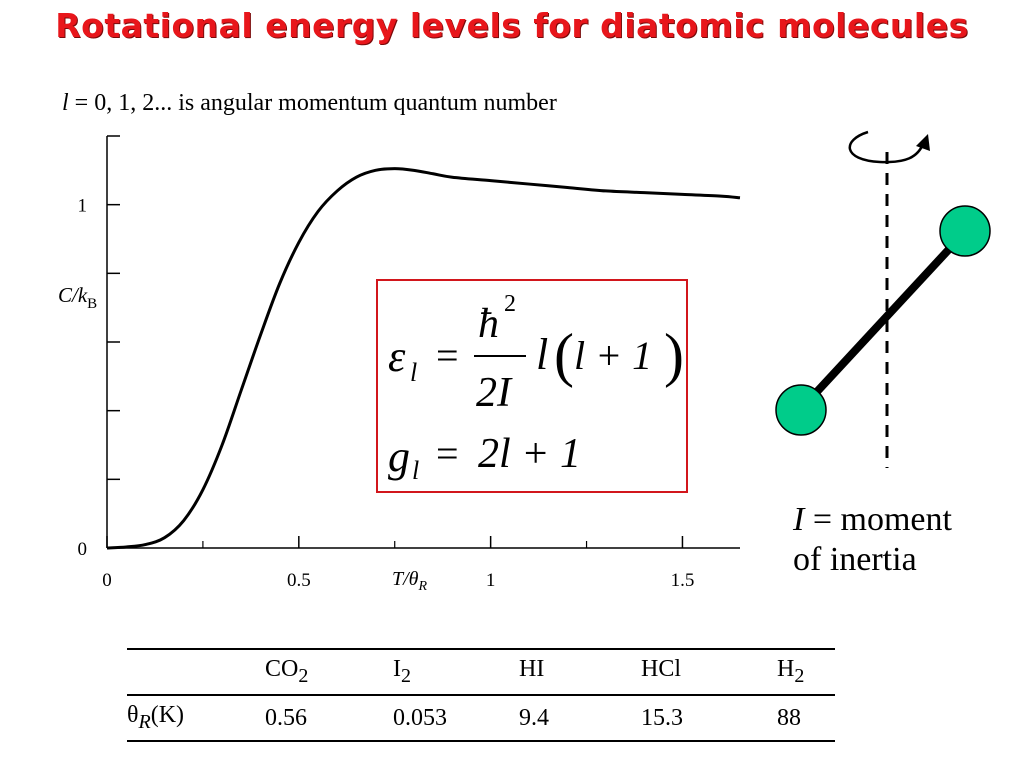  I want to click on l-factor: l, so click(542, 354).